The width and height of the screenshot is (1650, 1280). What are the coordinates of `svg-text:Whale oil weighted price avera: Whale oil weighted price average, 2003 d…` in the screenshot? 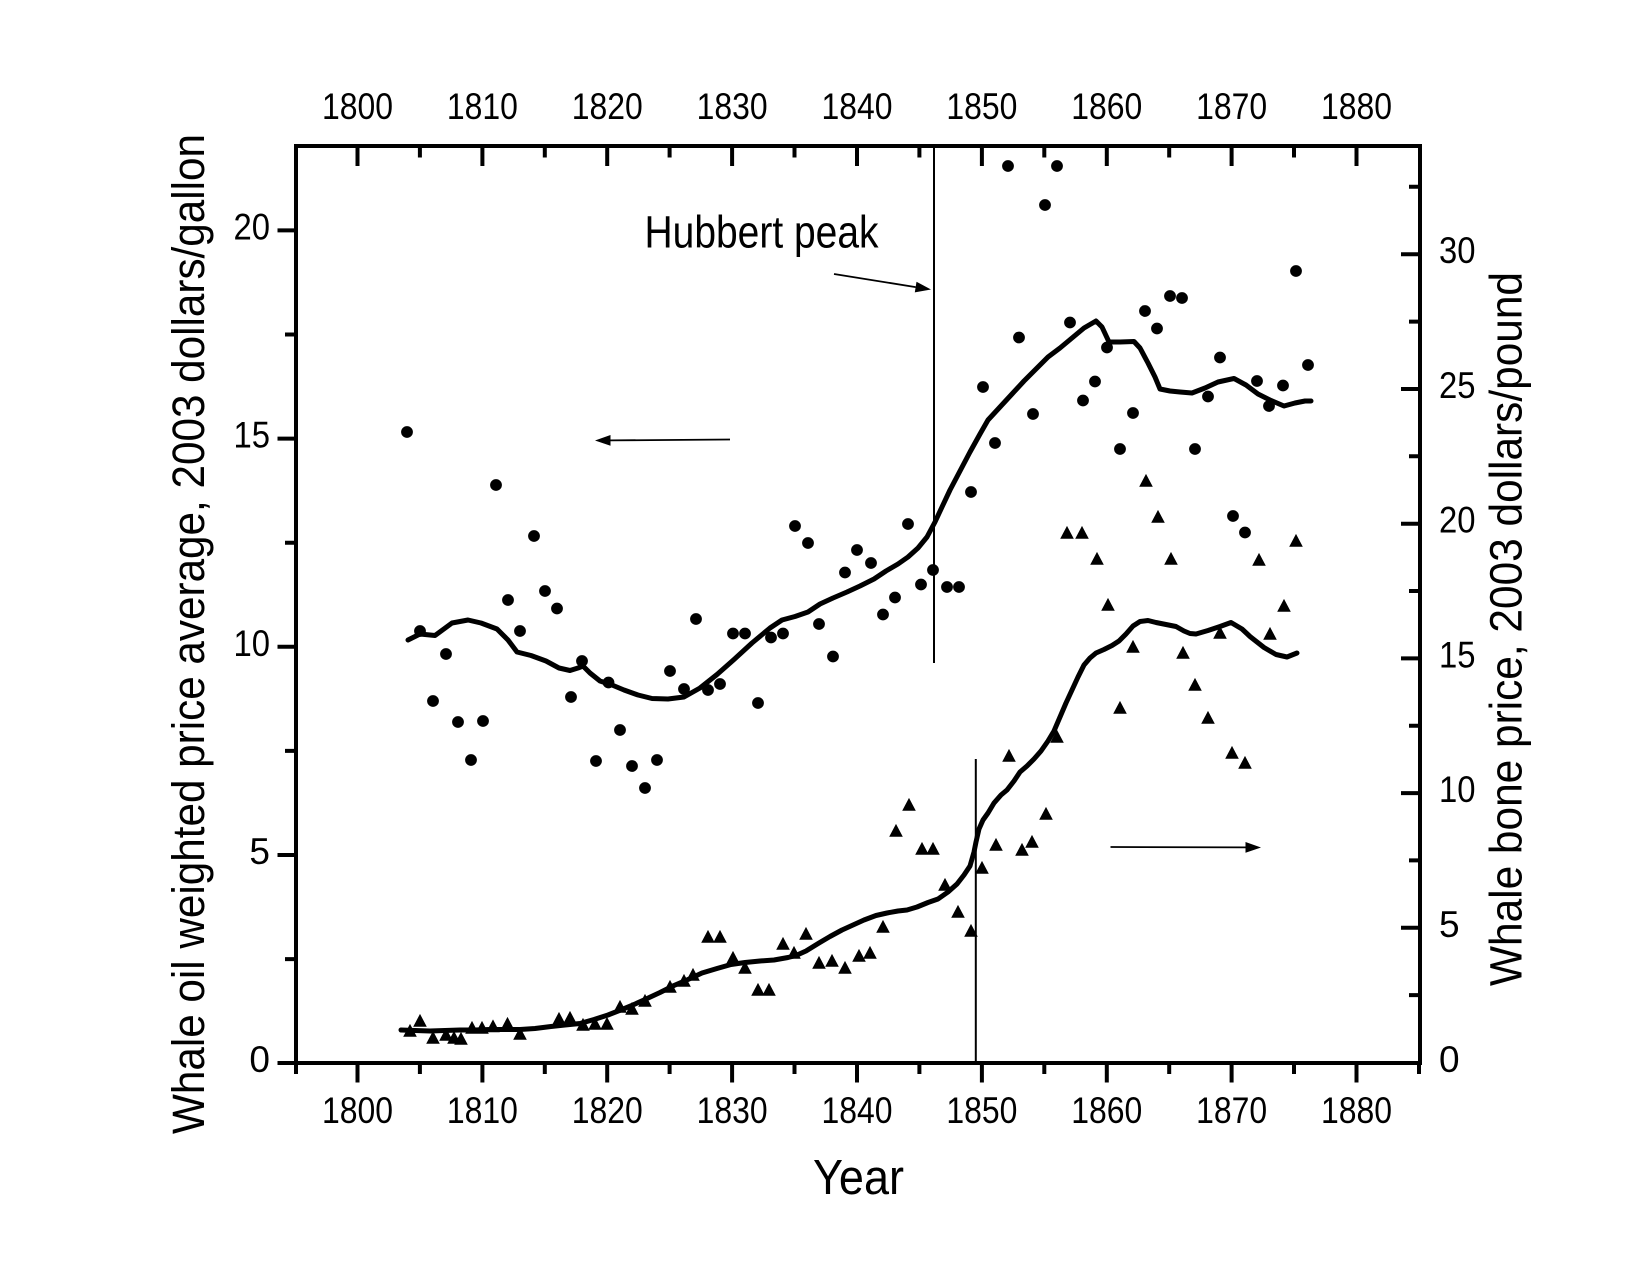 It's located at (188, 634).